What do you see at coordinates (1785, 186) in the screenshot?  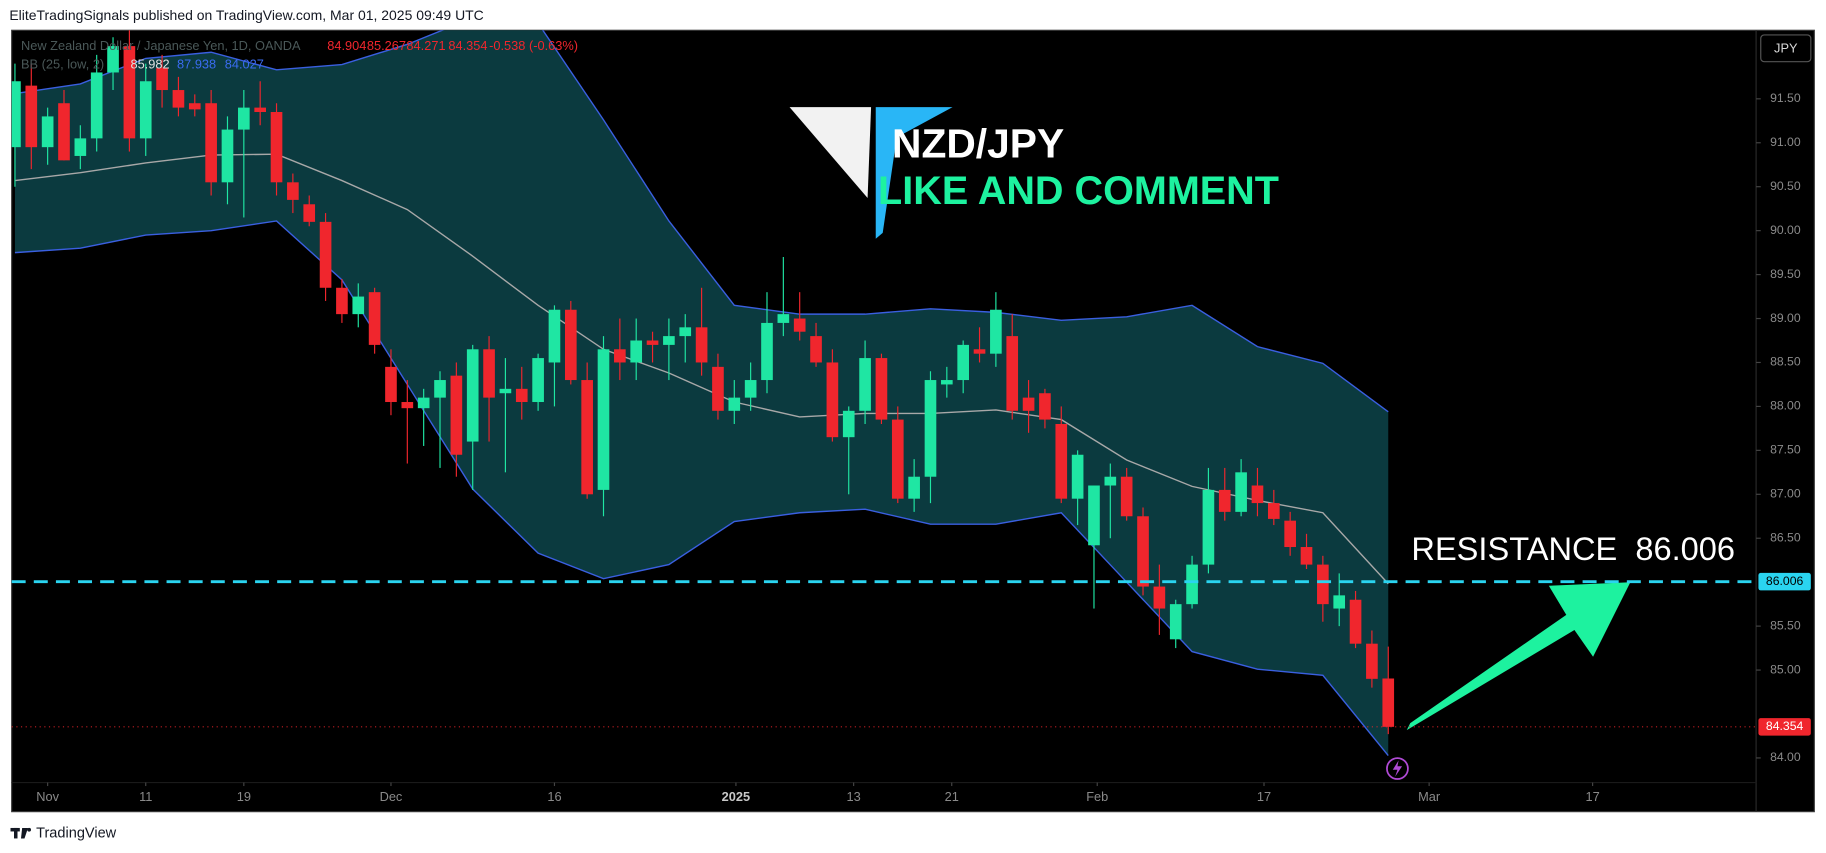 I see `y-tick-label: 90.50` at bounding box center [1785, 186].